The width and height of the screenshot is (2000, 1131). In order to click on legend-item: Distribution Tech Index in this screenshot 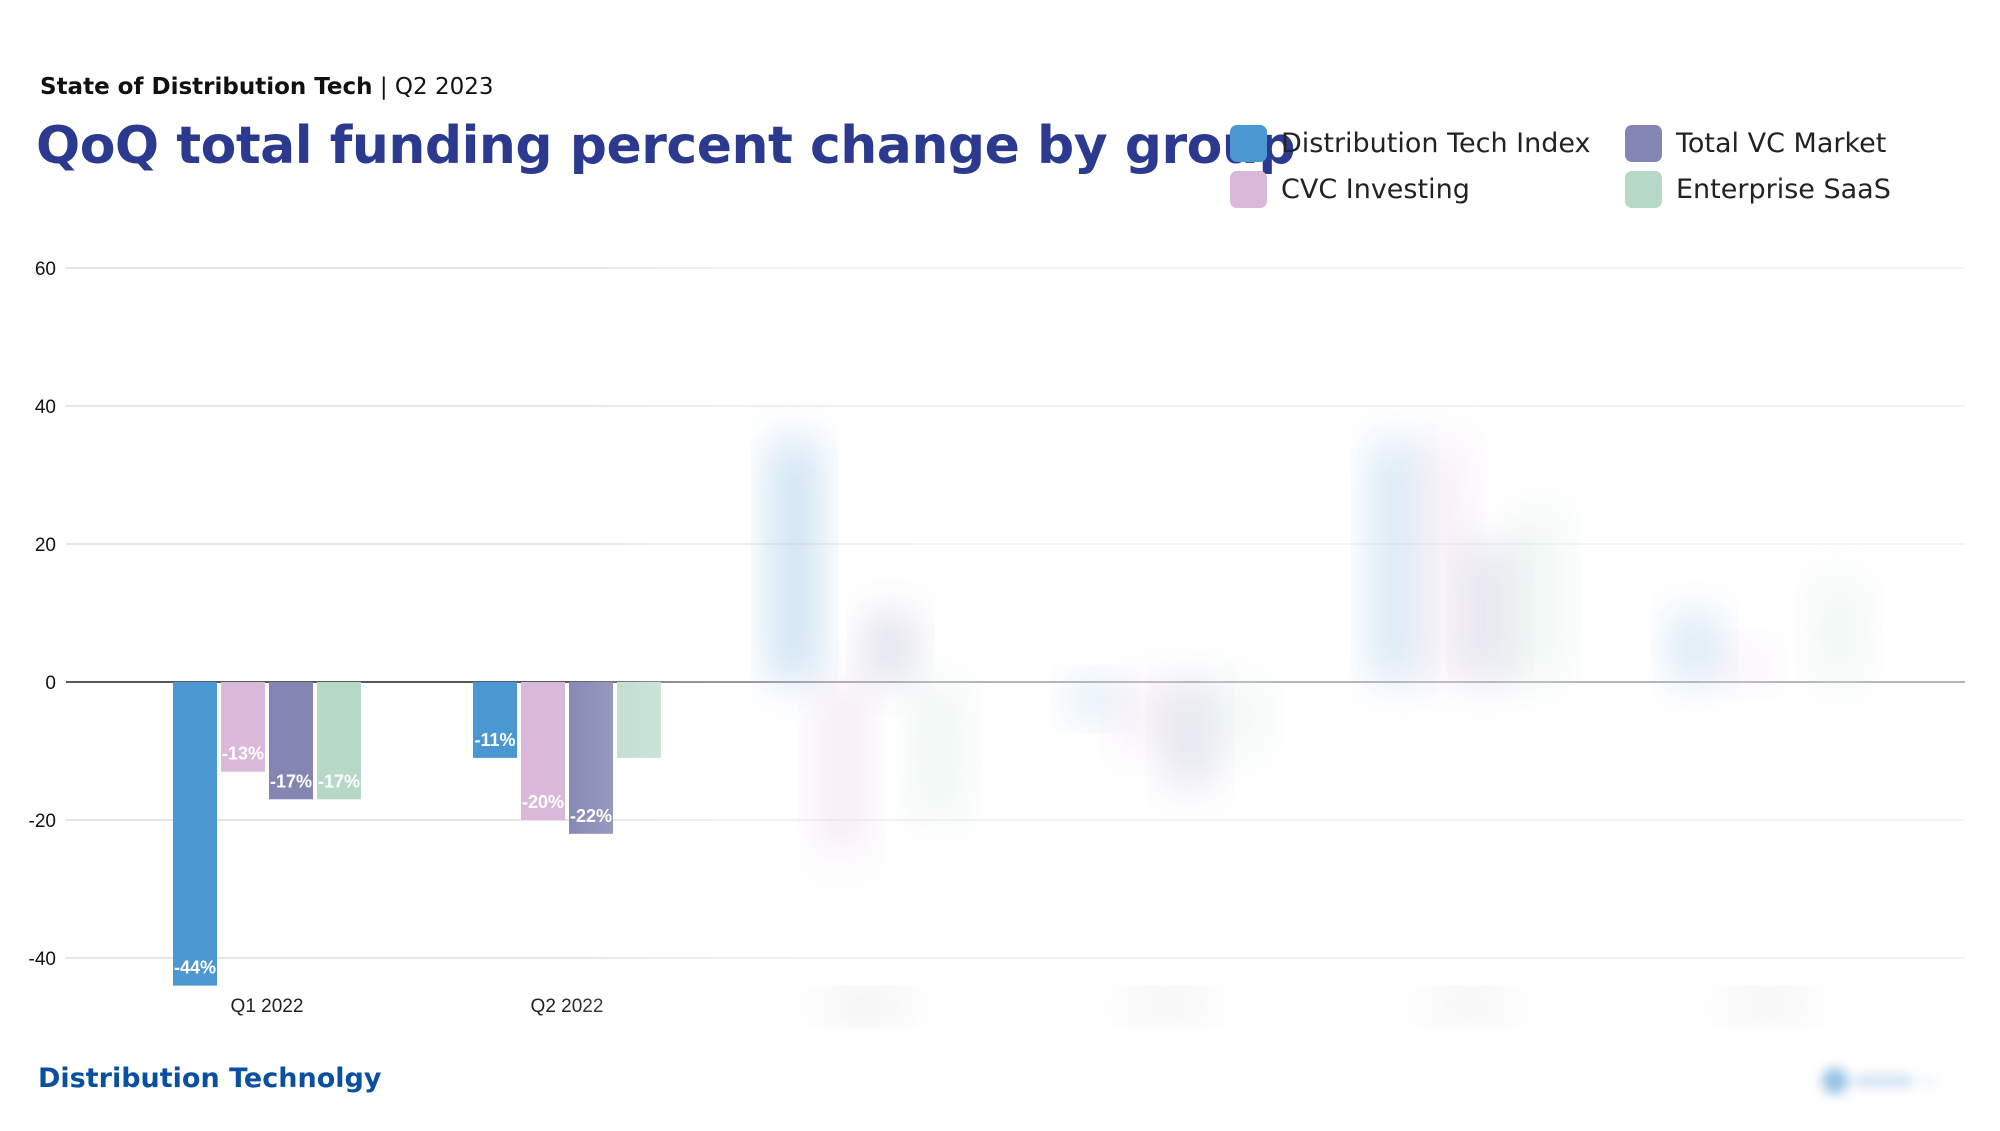, I will do `click(1410, 143)`.